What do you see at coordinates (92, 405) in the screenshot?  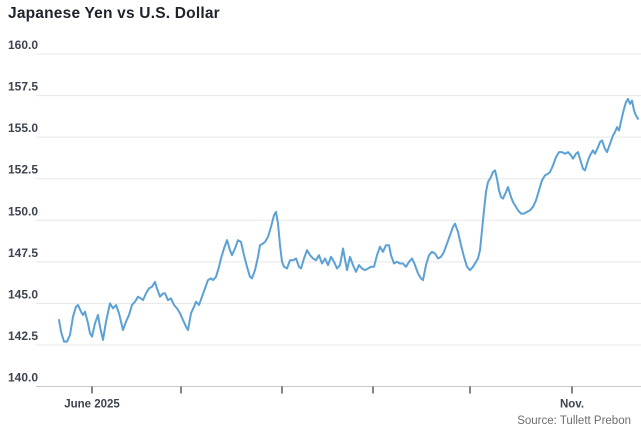 I see `x-tick-label: June 2025` at bounding box center [92, 405].